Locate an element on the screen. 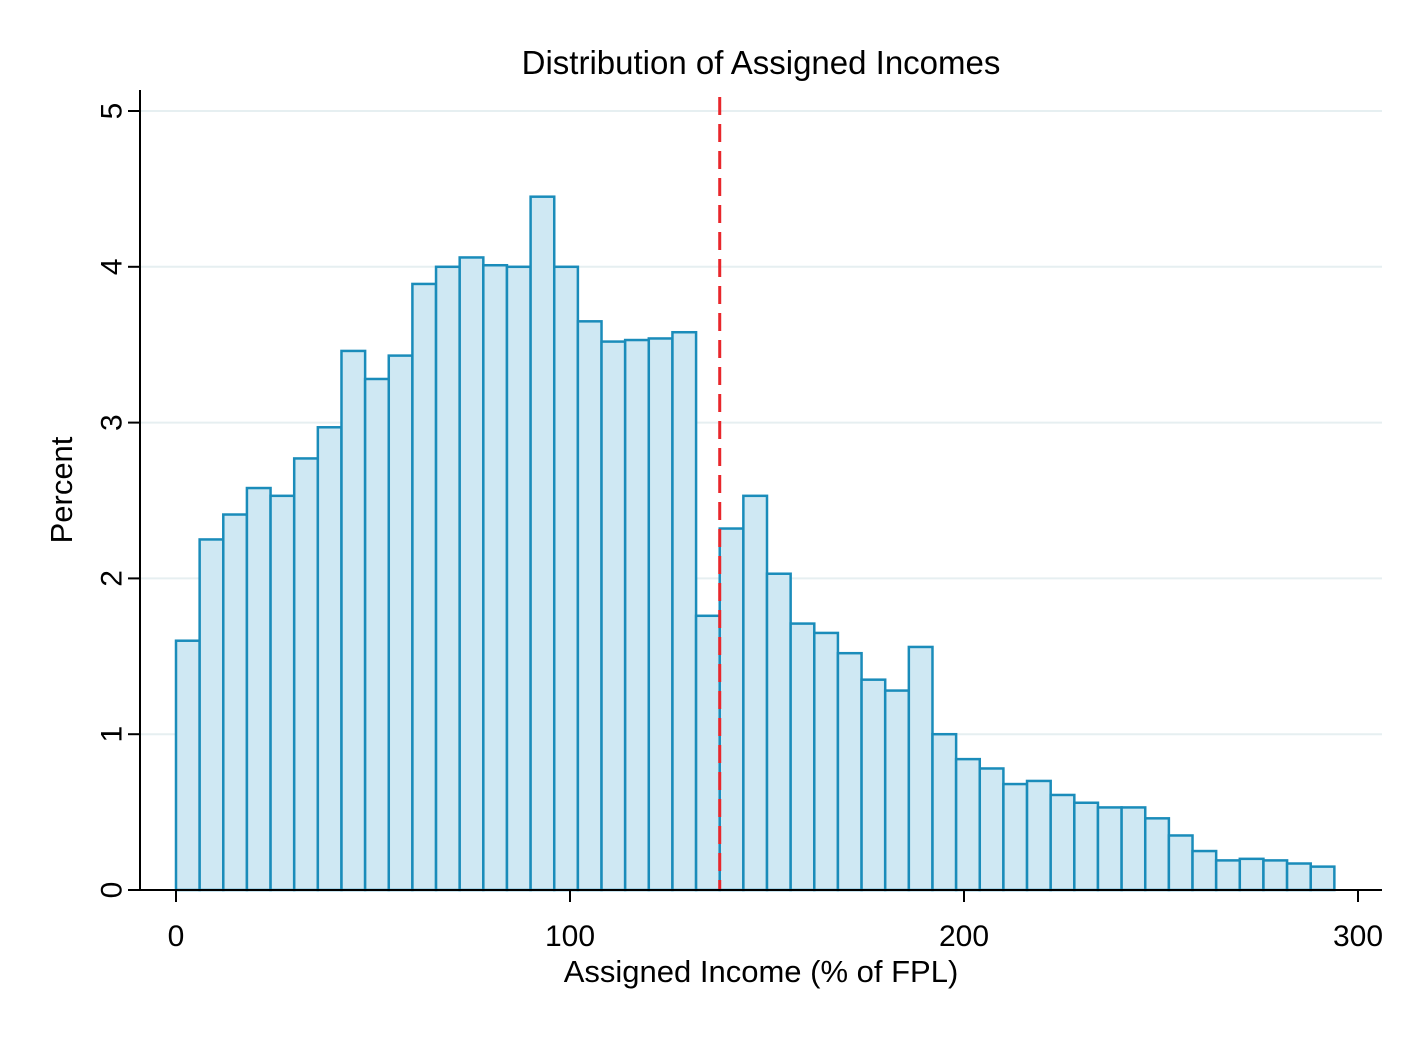 Image resolution: width=1419 pixels, height=1037 pixels. y-tick-label: 0 is located at coordinates (112, 890).